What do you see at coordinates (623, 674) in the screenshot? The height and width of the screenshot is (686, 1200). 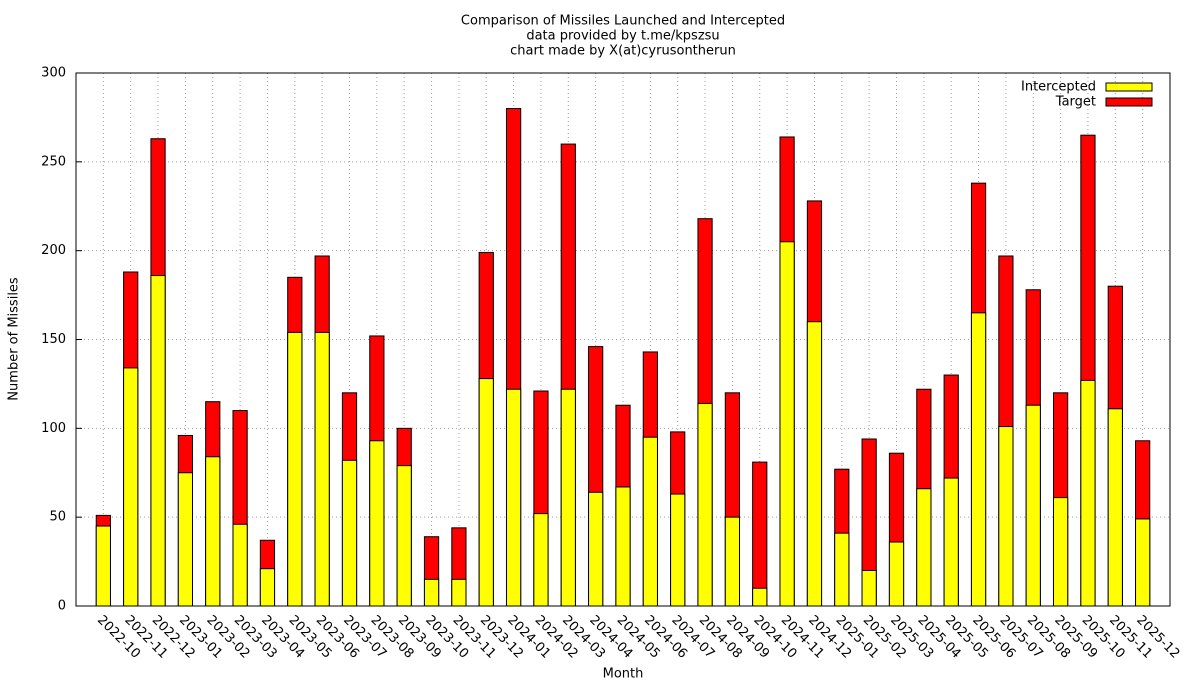 I see `x-axis-label: Month` at bounding box center [623, 674].